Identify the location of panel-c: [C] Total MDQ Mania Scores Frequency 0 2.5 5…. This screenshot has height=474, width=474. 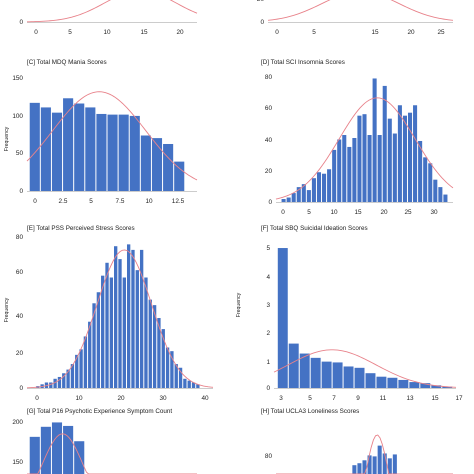
(101, 132).